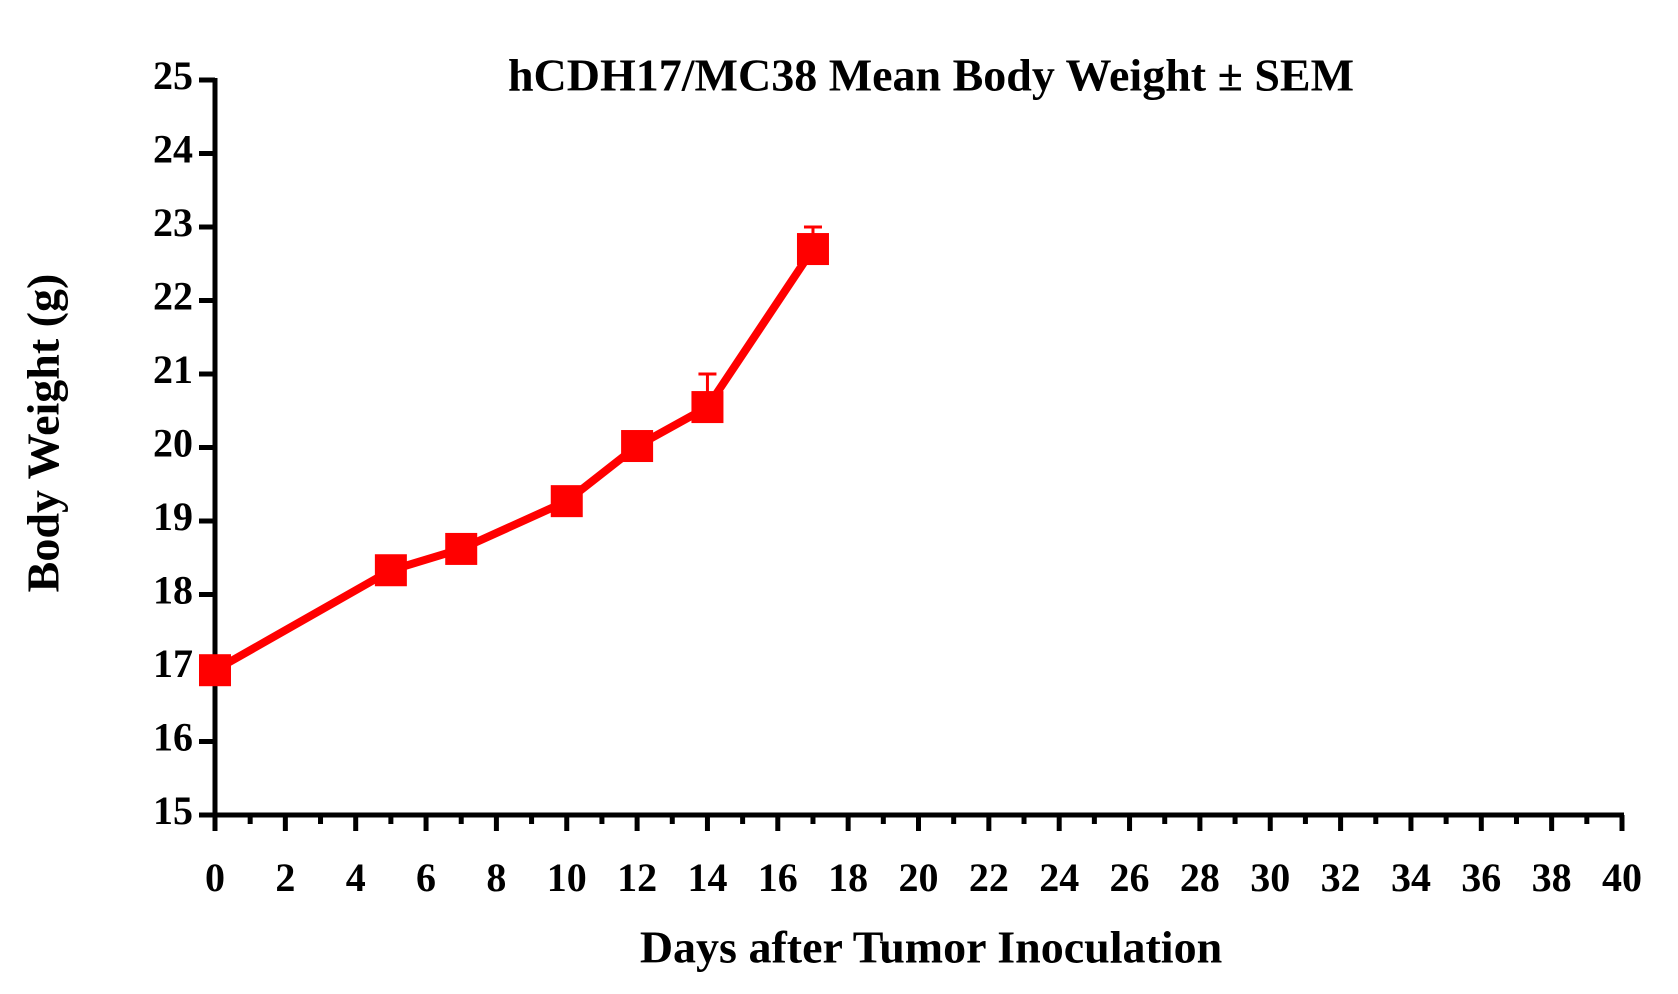  I want to click on x-tick-label: 4, so click(356, 877).